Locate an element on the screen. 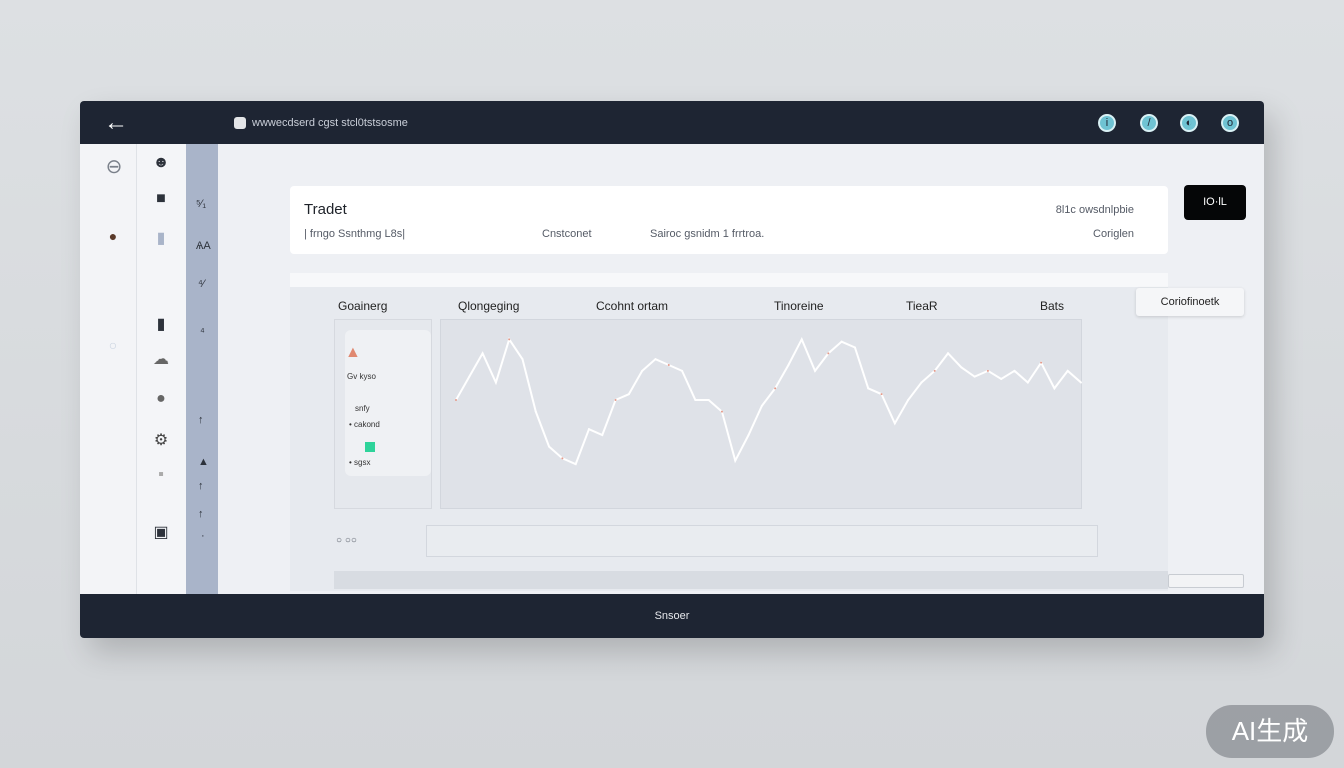 Image resolution: width=1344 pixels, height=768 pixels. chat-icon: ● is located at coordinates (161, 398).